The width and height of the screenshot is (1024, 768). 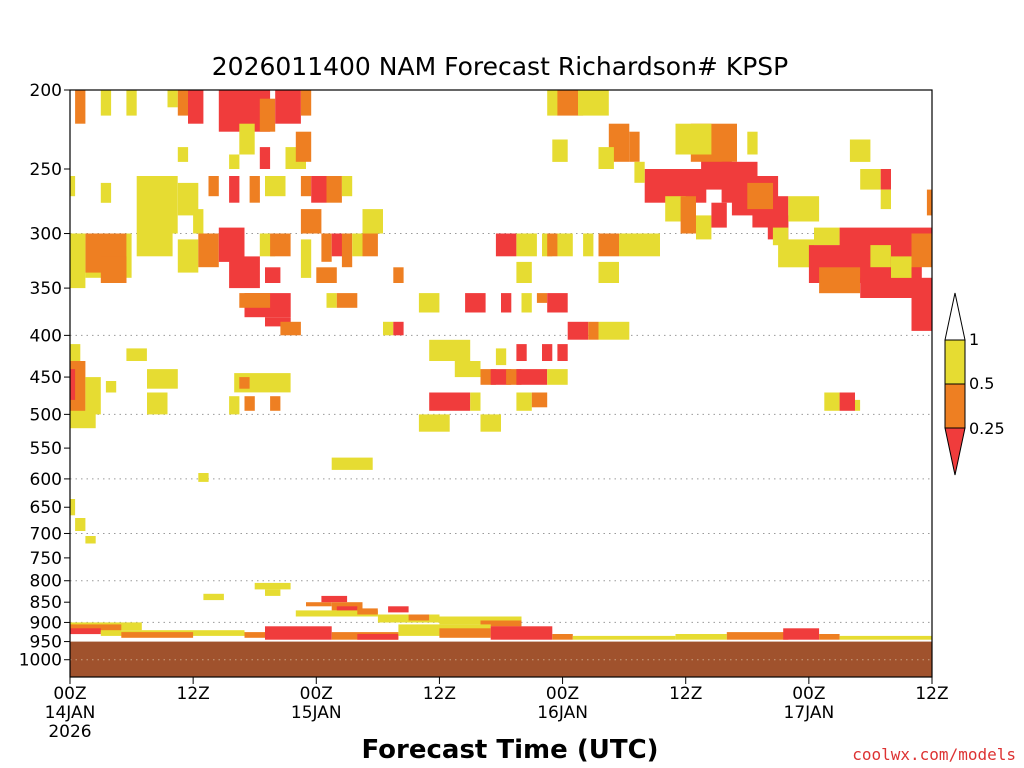 I want to click on credit-text: coolwx.com/models, so click(x=934, y=754).